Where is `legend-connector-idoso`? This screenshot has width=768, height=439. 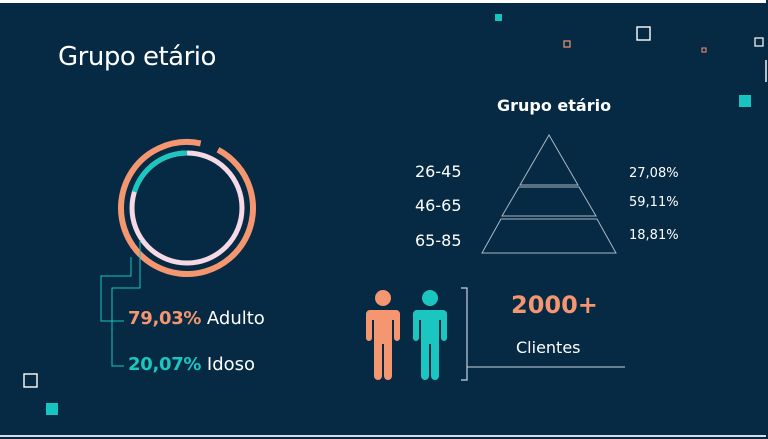
legend-connector-idoso is located at coordinates (126, 303).